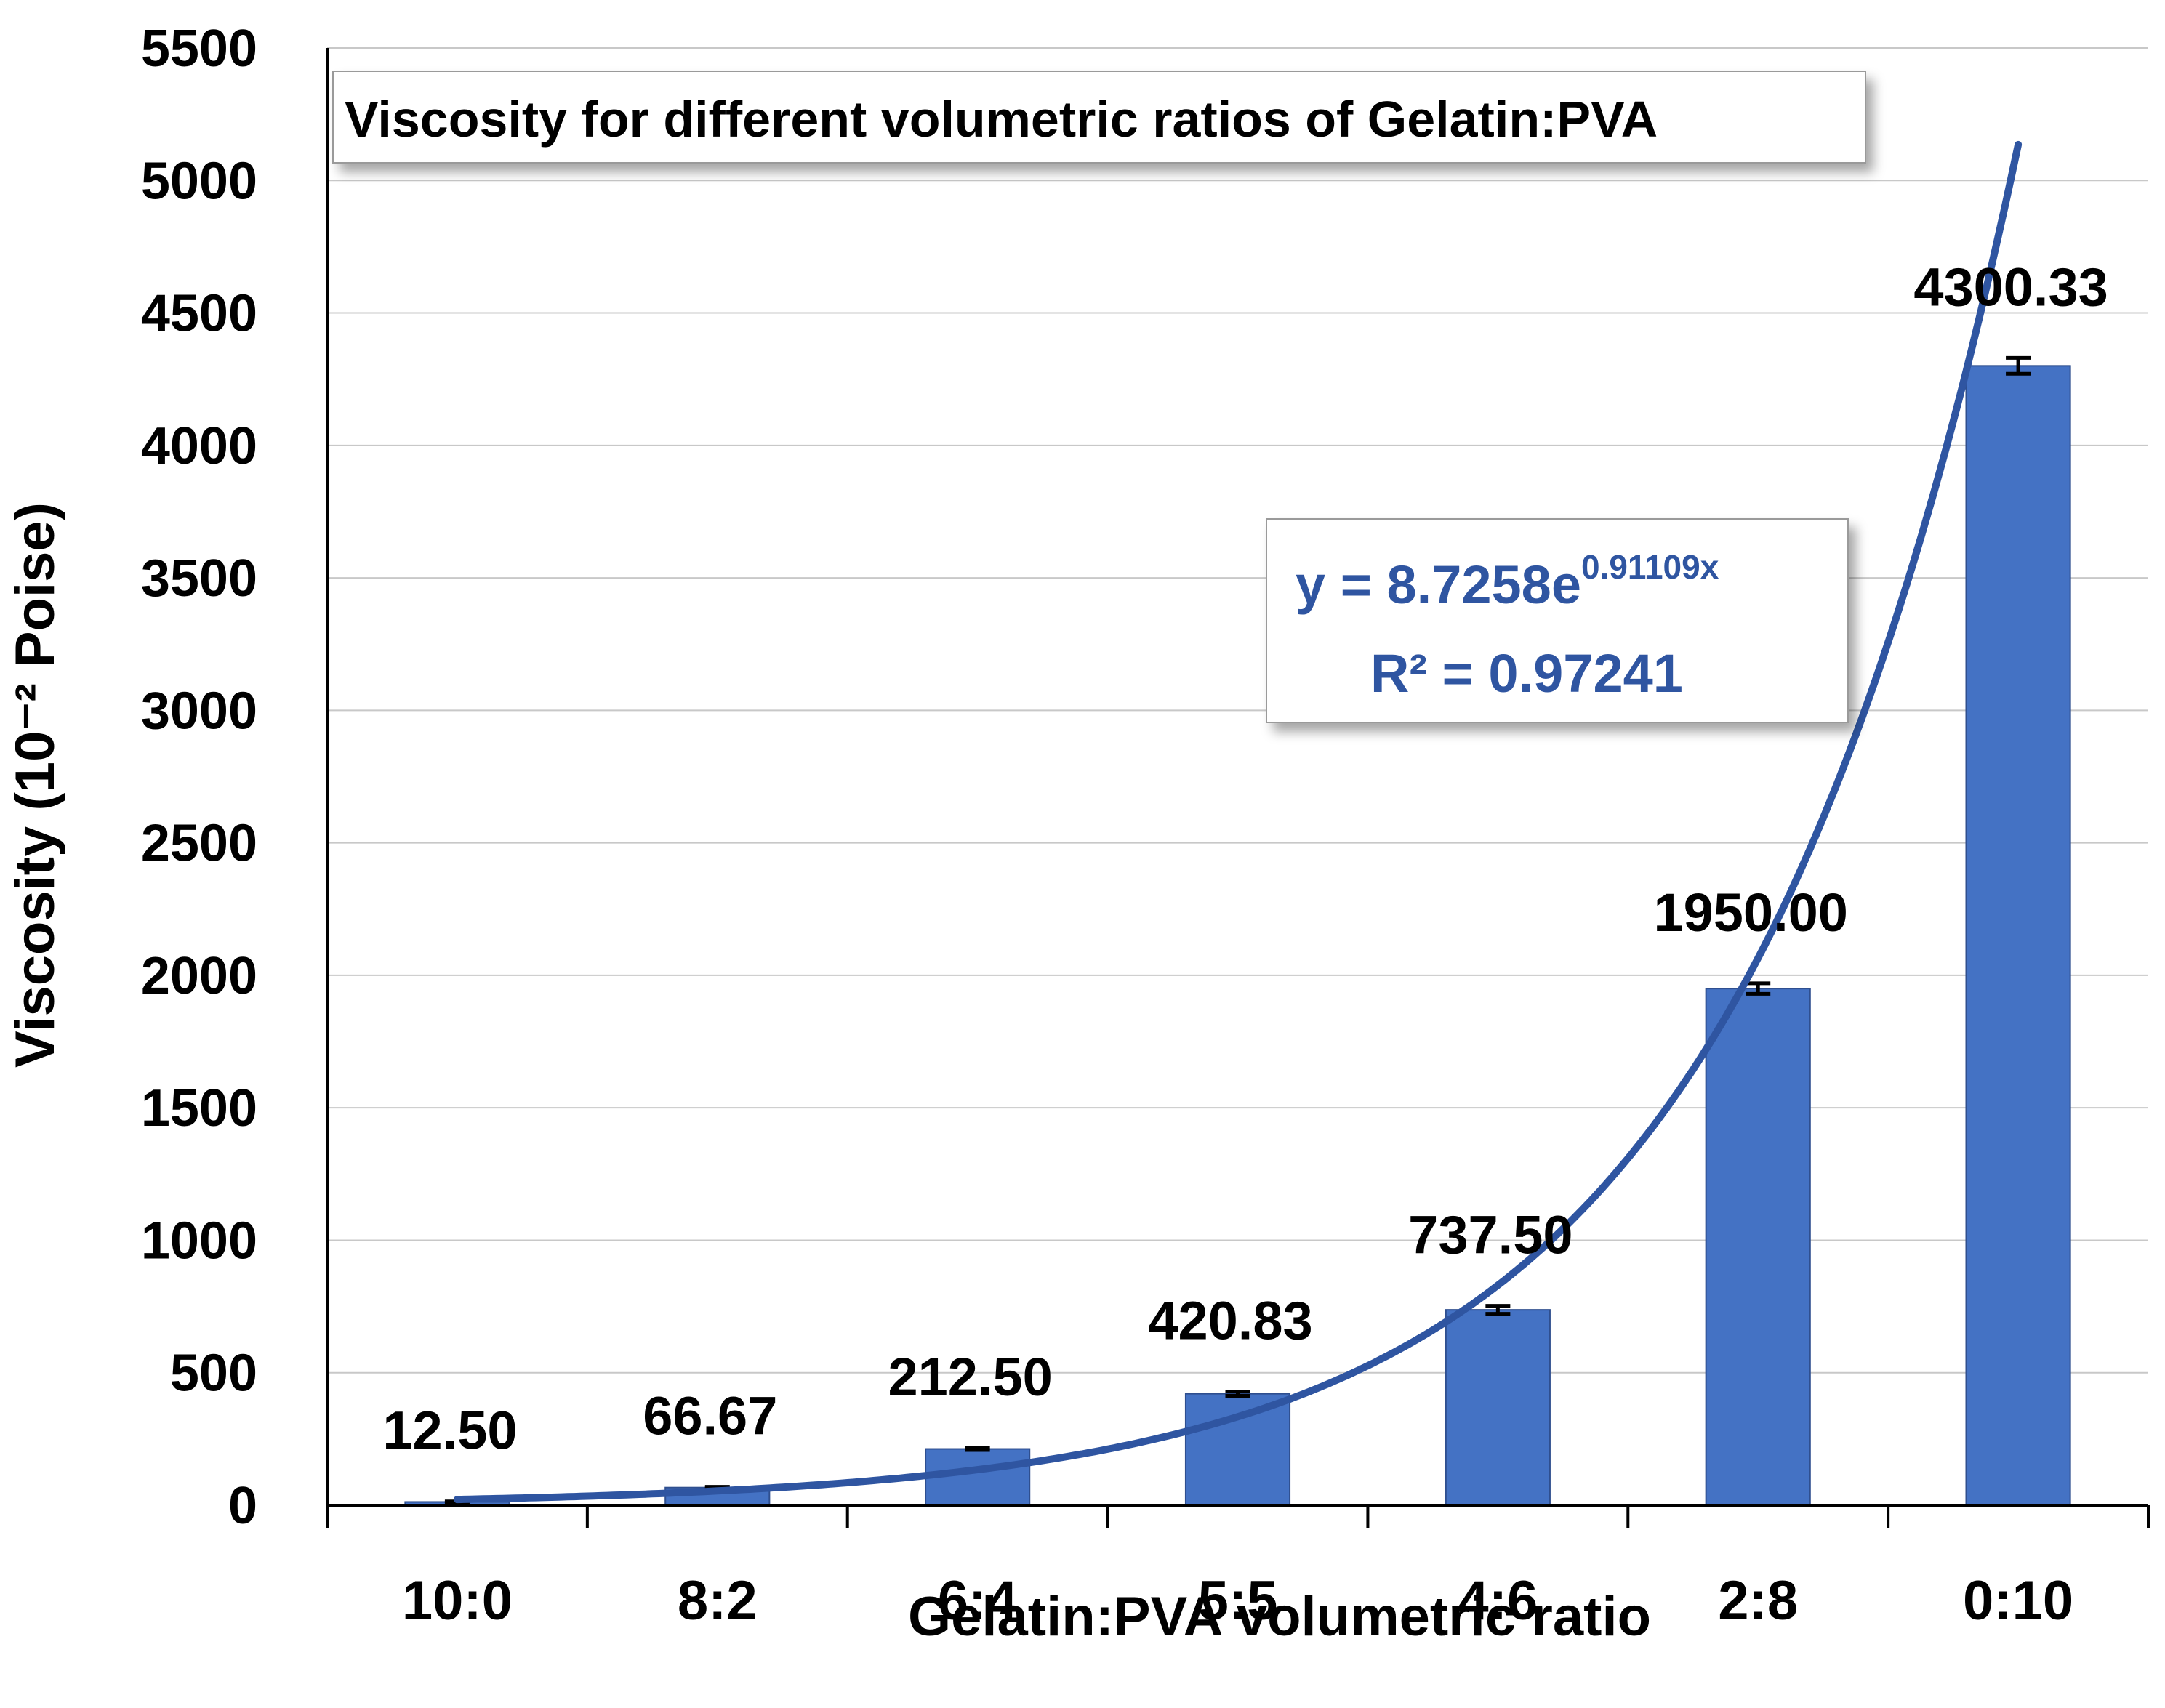 This screenshot has width=2165, height=1708. What do you see at coordinates (970, 1377) in the screenshot?
I see `data-label-6:4: 212.50` at bounding box center [970, 1377].